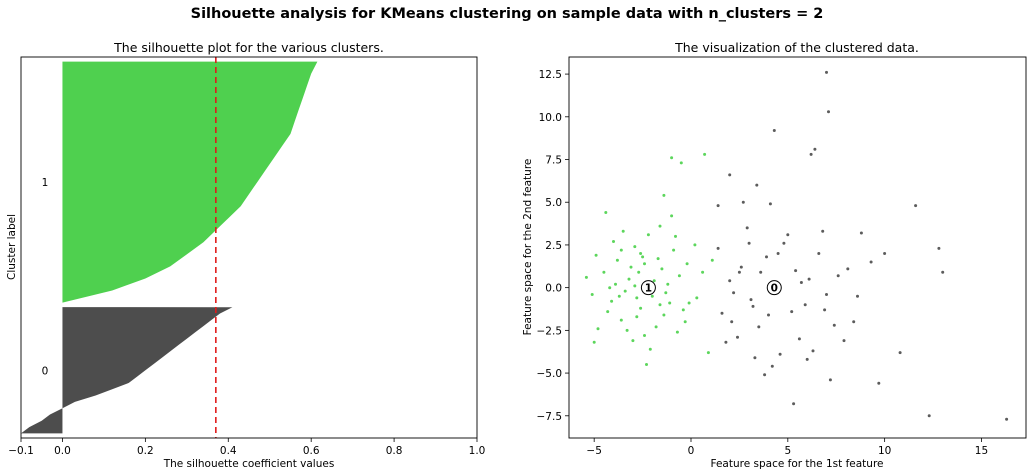  What do you see at coordinates (553, 289) in the screenshot?
I see `y-tick-label: 0.0` at bounding box center [553, 289].